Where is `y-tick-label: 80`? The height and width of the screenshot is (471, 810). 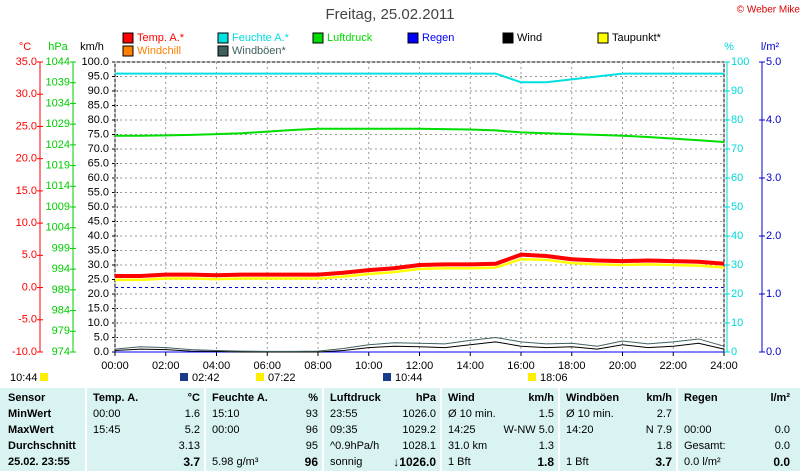 y-tick-label: 80 is located at coordinates (737, 120).